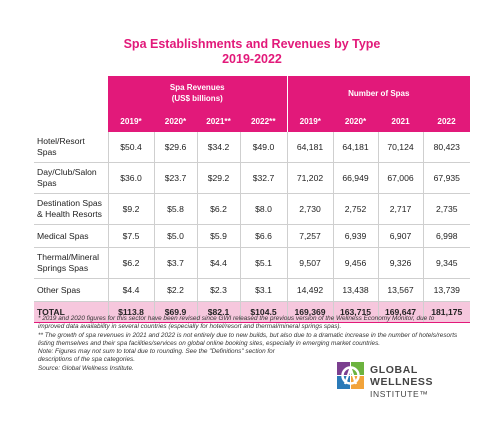 The height and width of the screenshot is (432, 504). I want to click on row-label: Other Spas, so click(71, 290).